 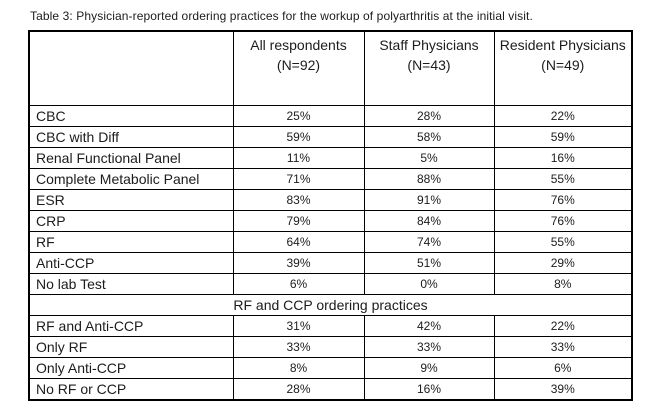 What do you see at coordinates (298, 116) in the screenshot?
I see `row-value: 25%` at bounding box center [298, 116].